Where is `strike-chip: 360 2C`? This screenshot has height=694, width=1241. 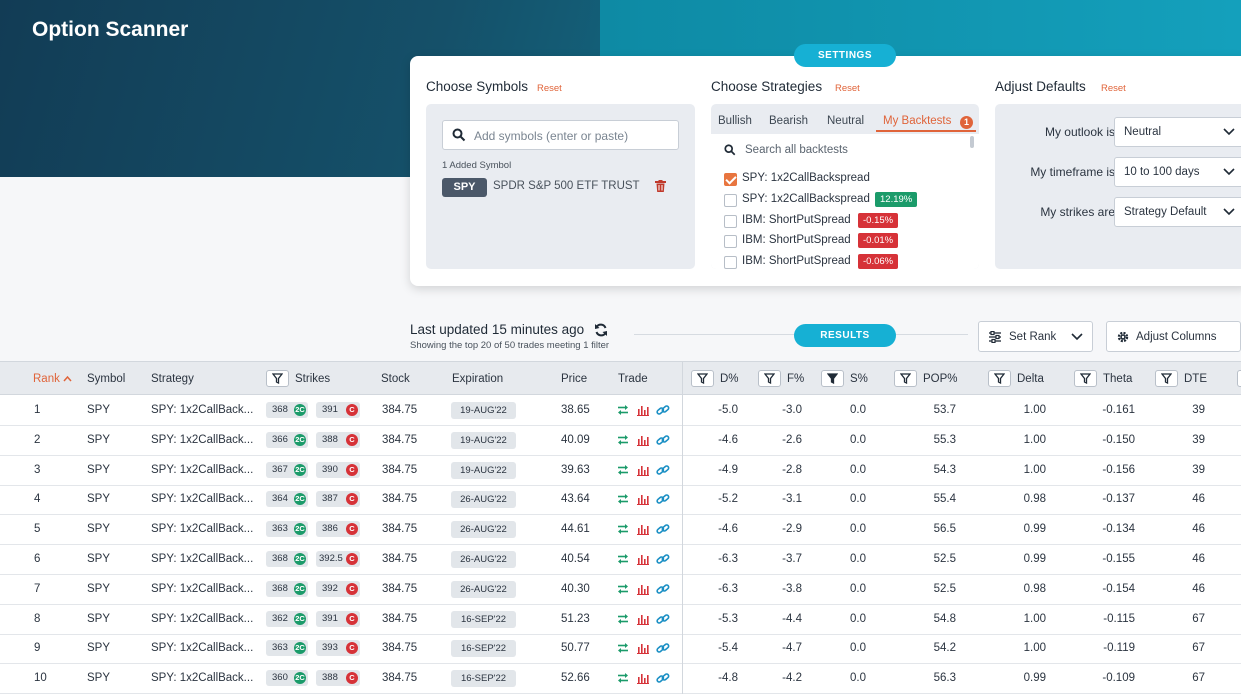
strike-chip: 360 2C is located at coordinates (287, 678).